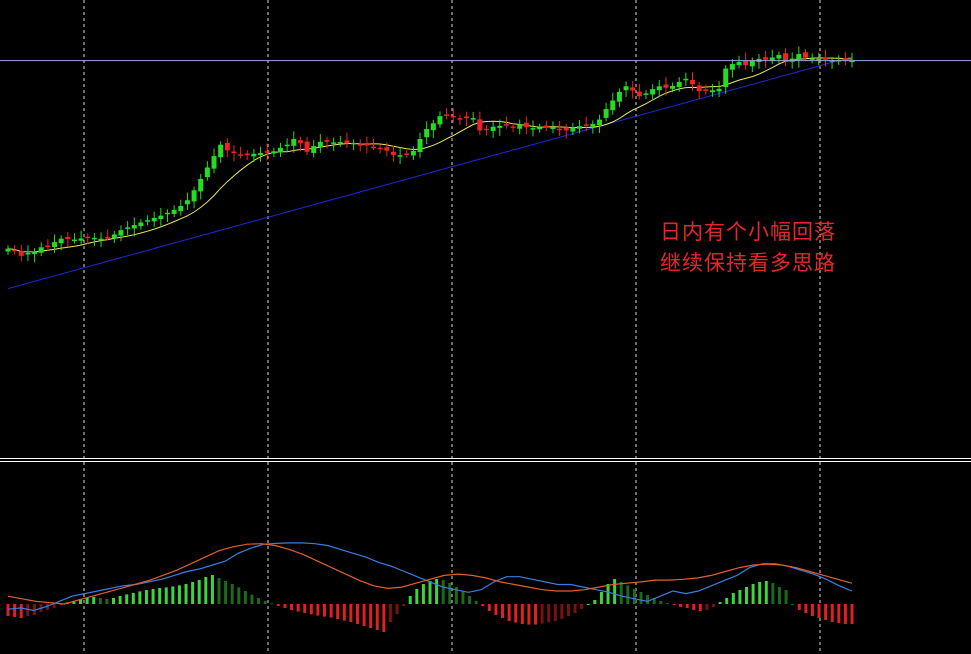 The image size is (971, 654). What do you see at coordinates (748, 263) in the screenshot?
I see `annotation-line-2: 继续保持看多思路` at bounding box center [748, 263].